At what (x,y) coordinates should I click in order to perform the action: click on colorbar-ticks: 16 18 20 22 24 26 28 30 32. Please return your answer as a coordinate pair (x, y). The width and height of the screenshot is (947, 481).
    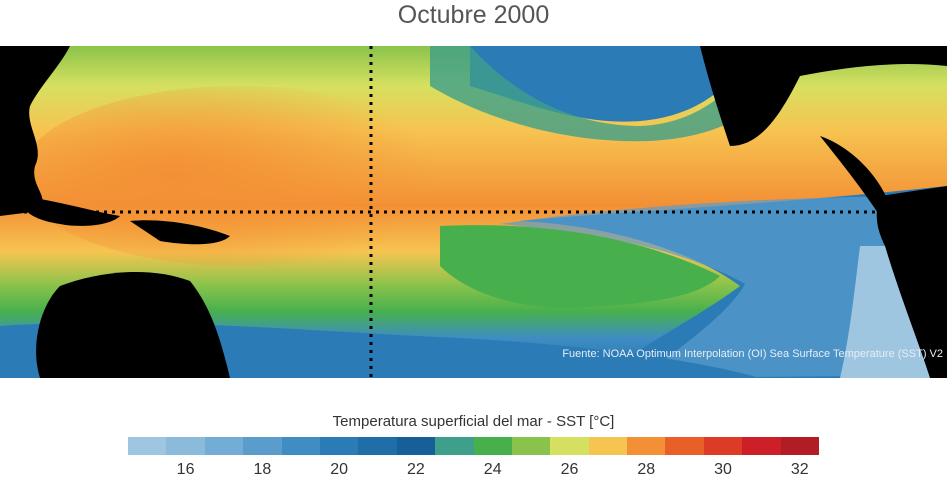
    Looking at the image, I should click on (473, 471).